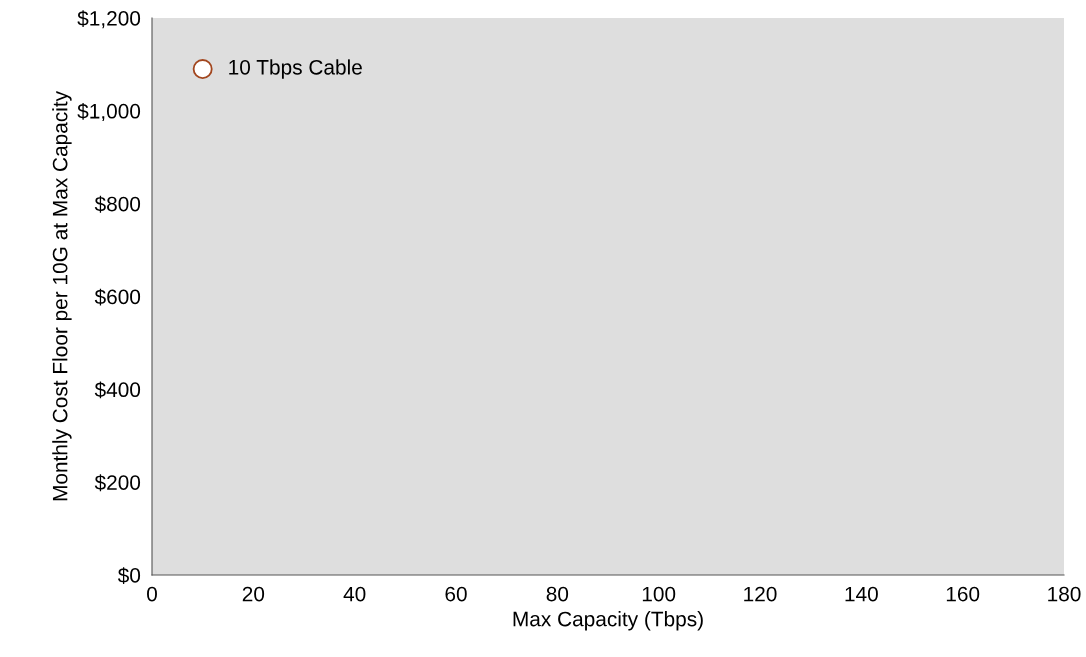  Describe the element at coordinates (608, 621) in the screenshot. I see `x-axis-title: Max Capacity (Tbps)` at that location.